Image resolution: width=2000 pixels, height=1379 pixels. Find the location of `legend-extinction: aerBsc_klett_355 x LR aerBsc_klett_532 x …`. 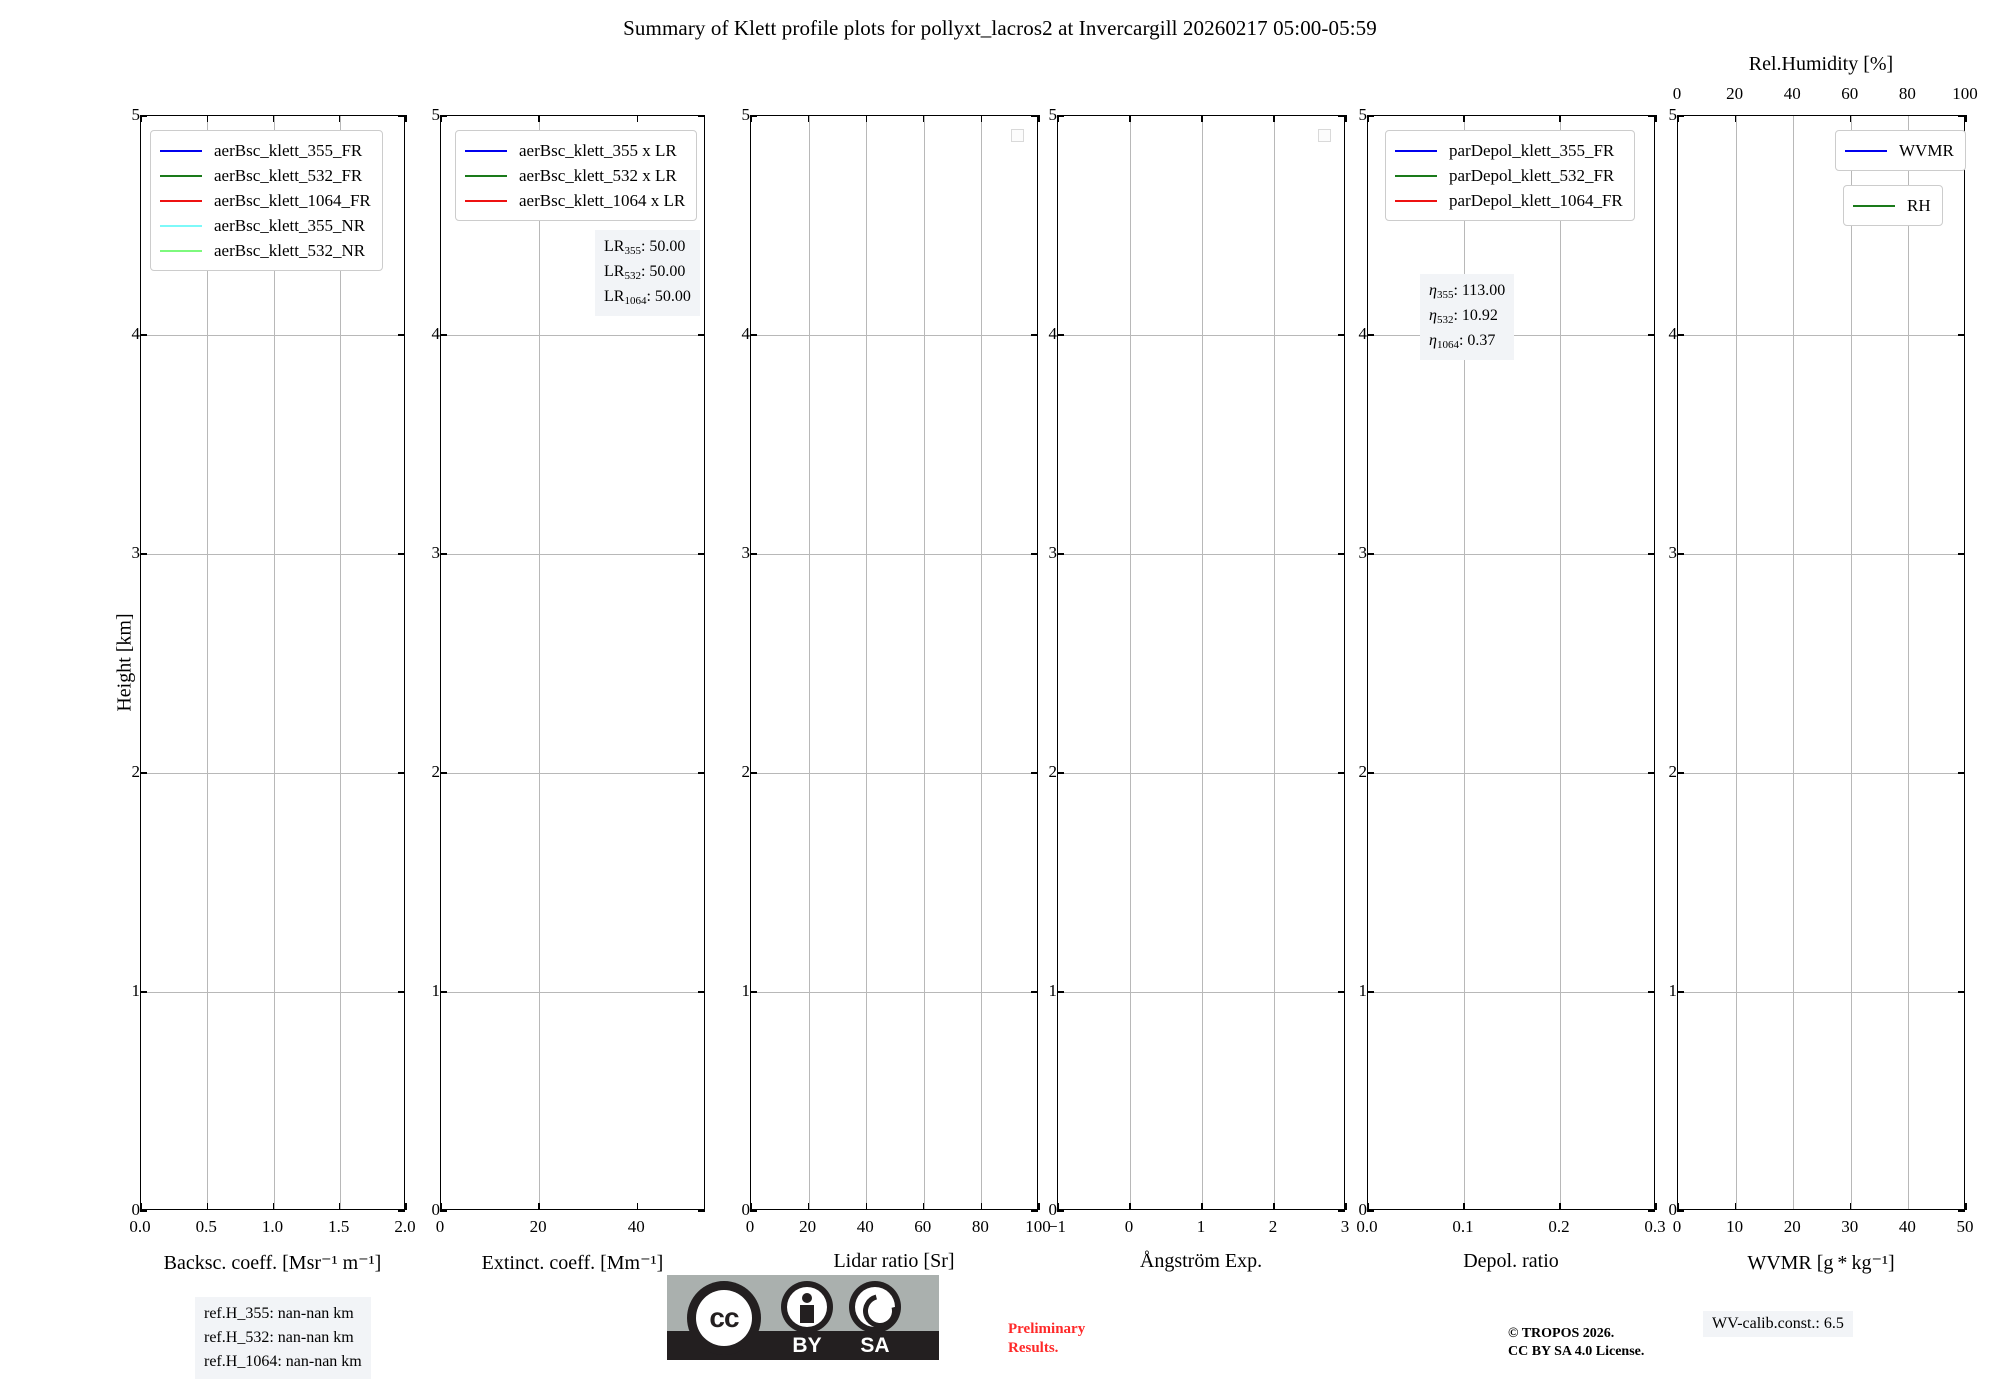

legend-extinction: aerBsc_klett_355 x LR aerBsc_klett_532 x … is located at coordinates (576, 175).